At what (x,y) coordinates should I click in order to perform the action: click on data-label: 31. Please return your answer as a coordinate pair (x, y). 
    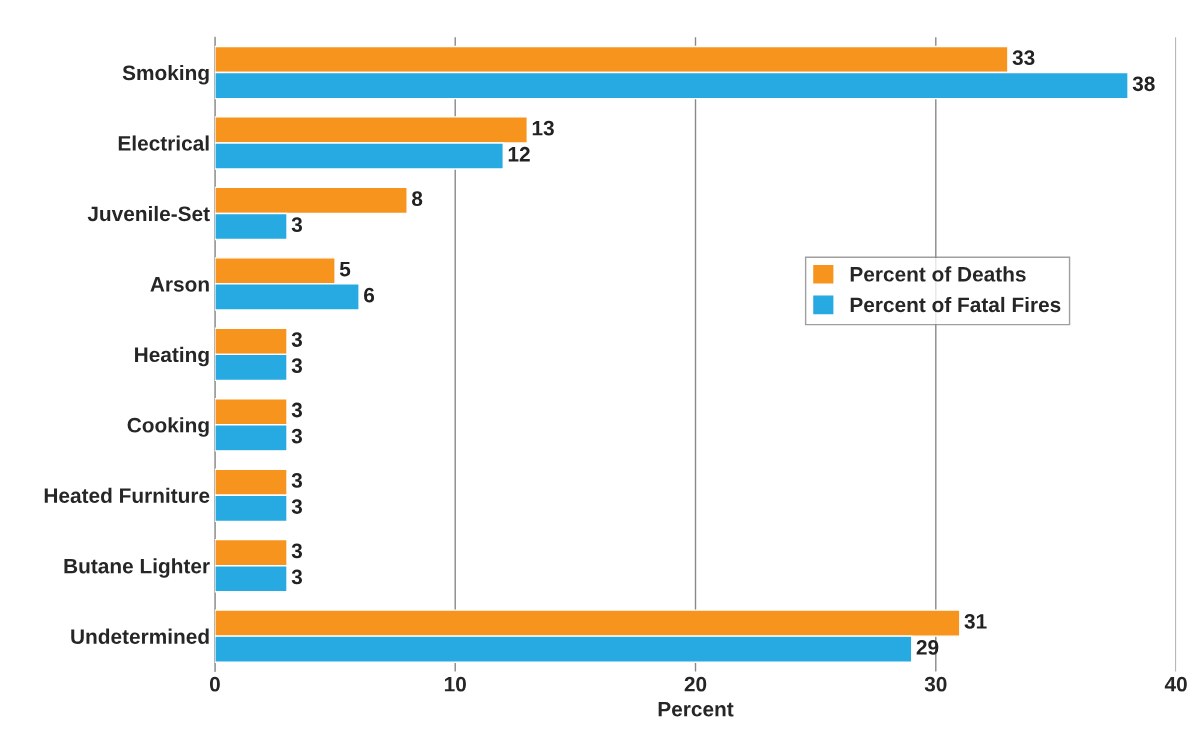
    Looking at the image, I should click on (975, 621).